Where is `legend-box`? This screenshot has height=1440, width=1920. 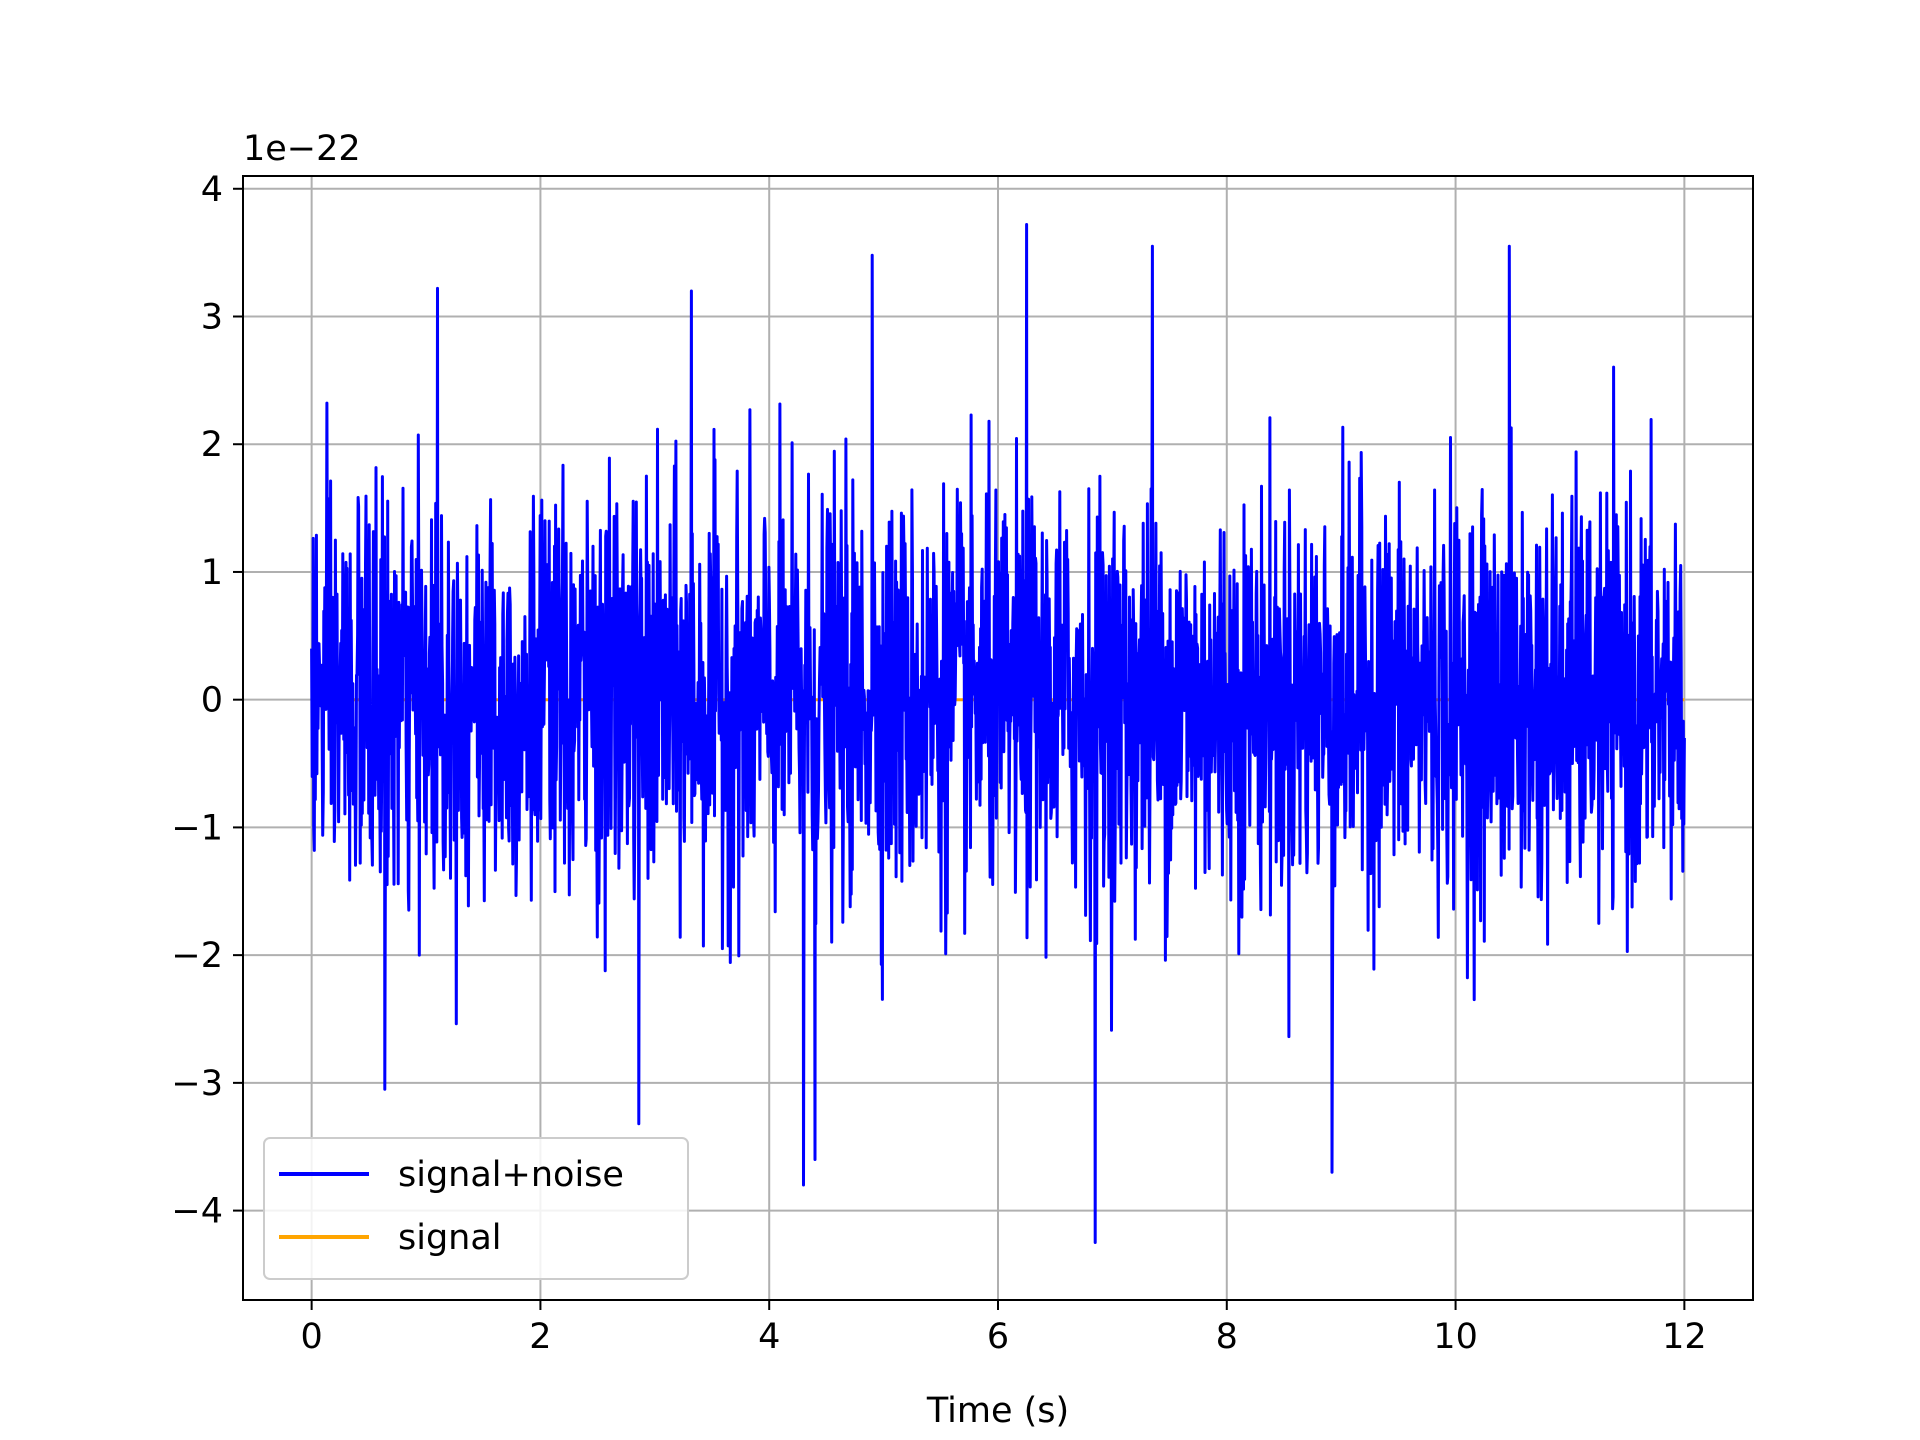
legend-box is located at coordinates (476, 1208).